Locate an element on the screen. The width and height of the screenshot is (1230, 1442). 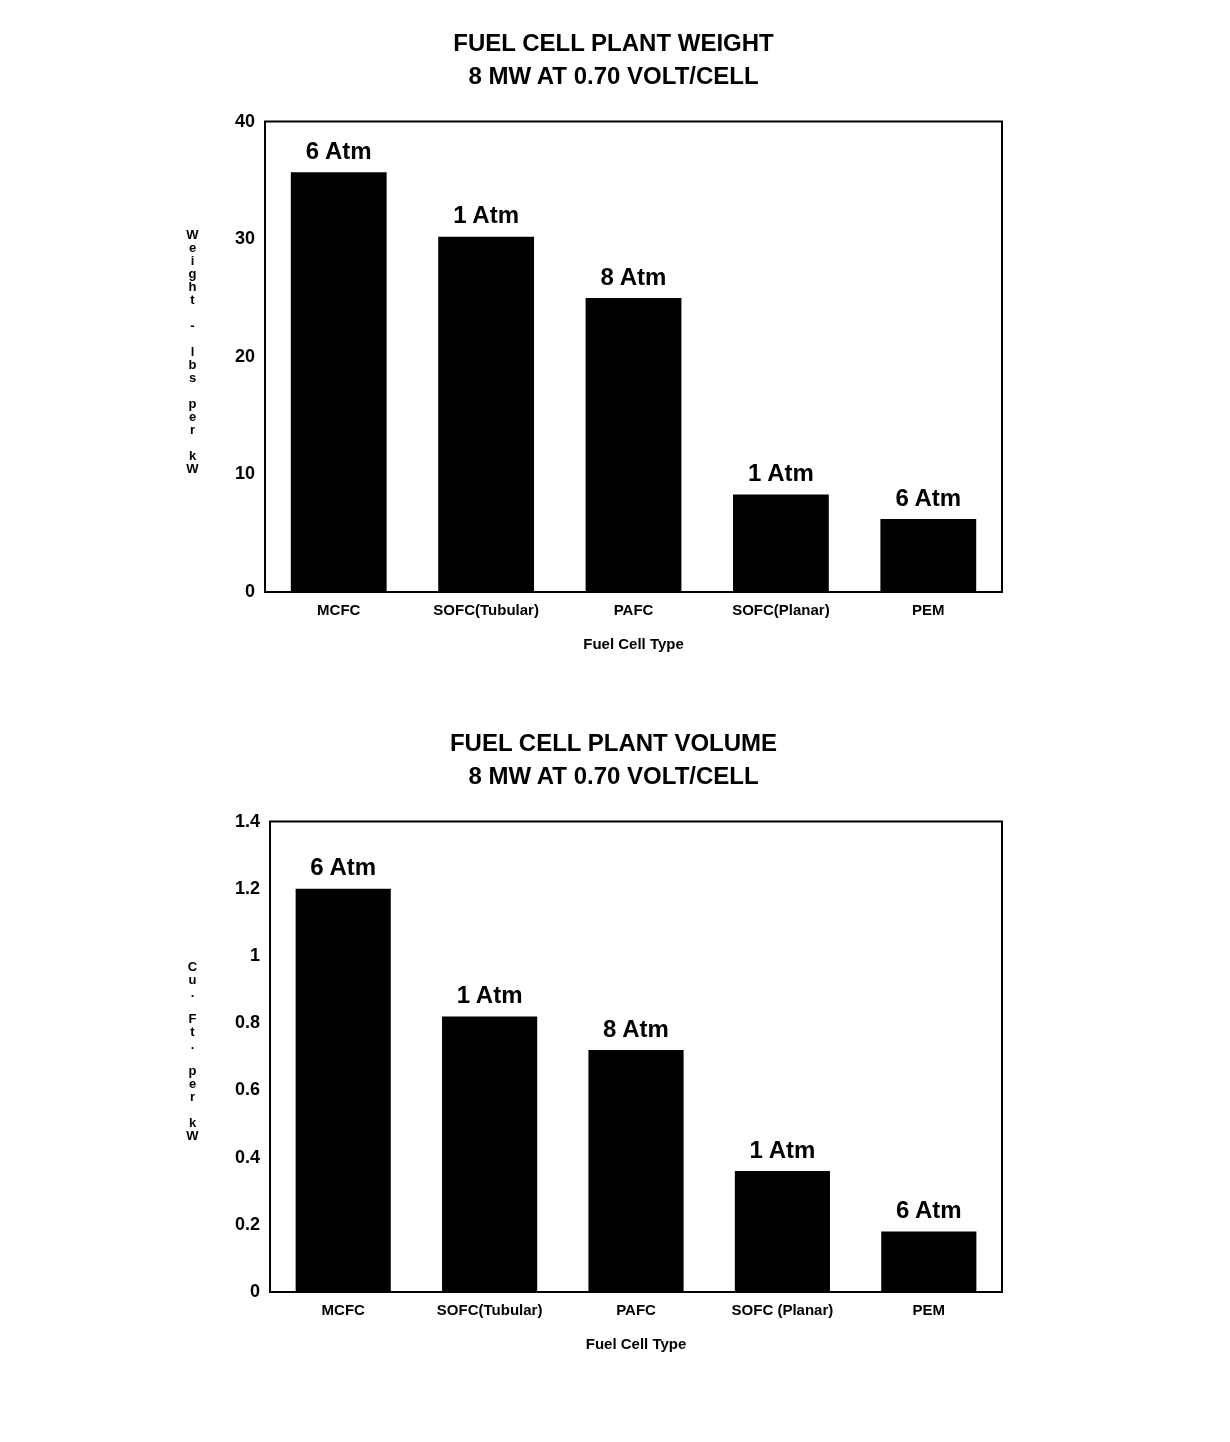
y-axis-title: Weight - lbs per kW is located at coordinates (192, 350).